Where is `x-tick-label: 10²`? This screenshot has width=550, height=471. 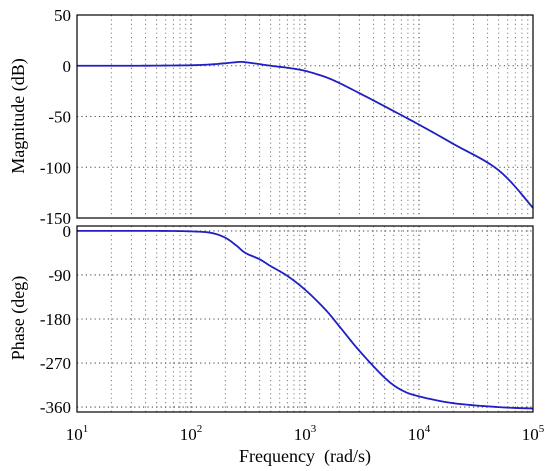 x-tick-label: 10² is located at coordinates (191, 433).